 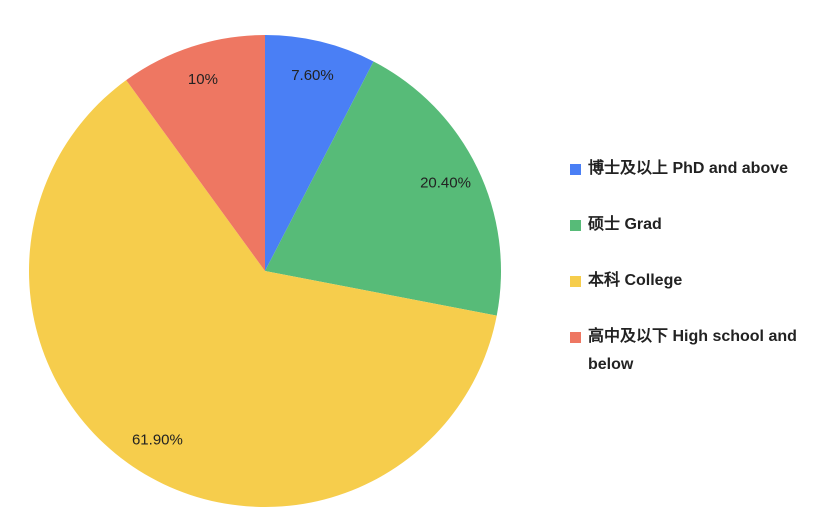 I want to click on value-label: 20.40%, so click(x=445, y=182).